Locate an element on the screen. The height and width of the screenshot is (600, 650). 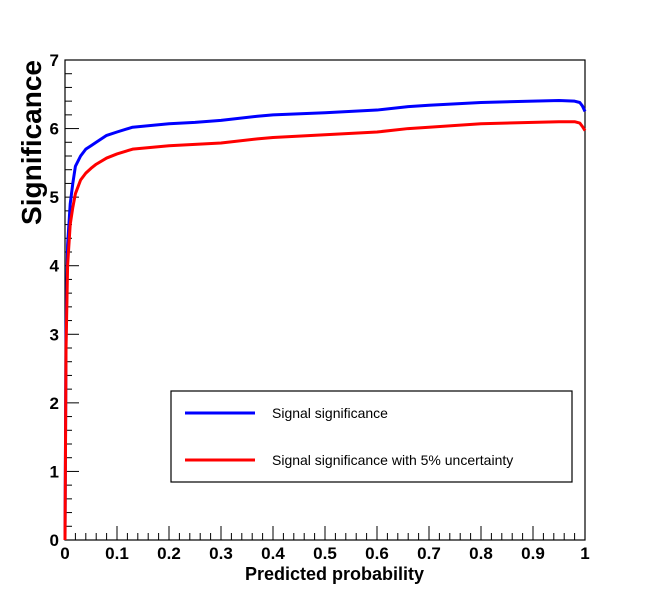
y-axis-title: Significance is located at coordinates (31, 142).